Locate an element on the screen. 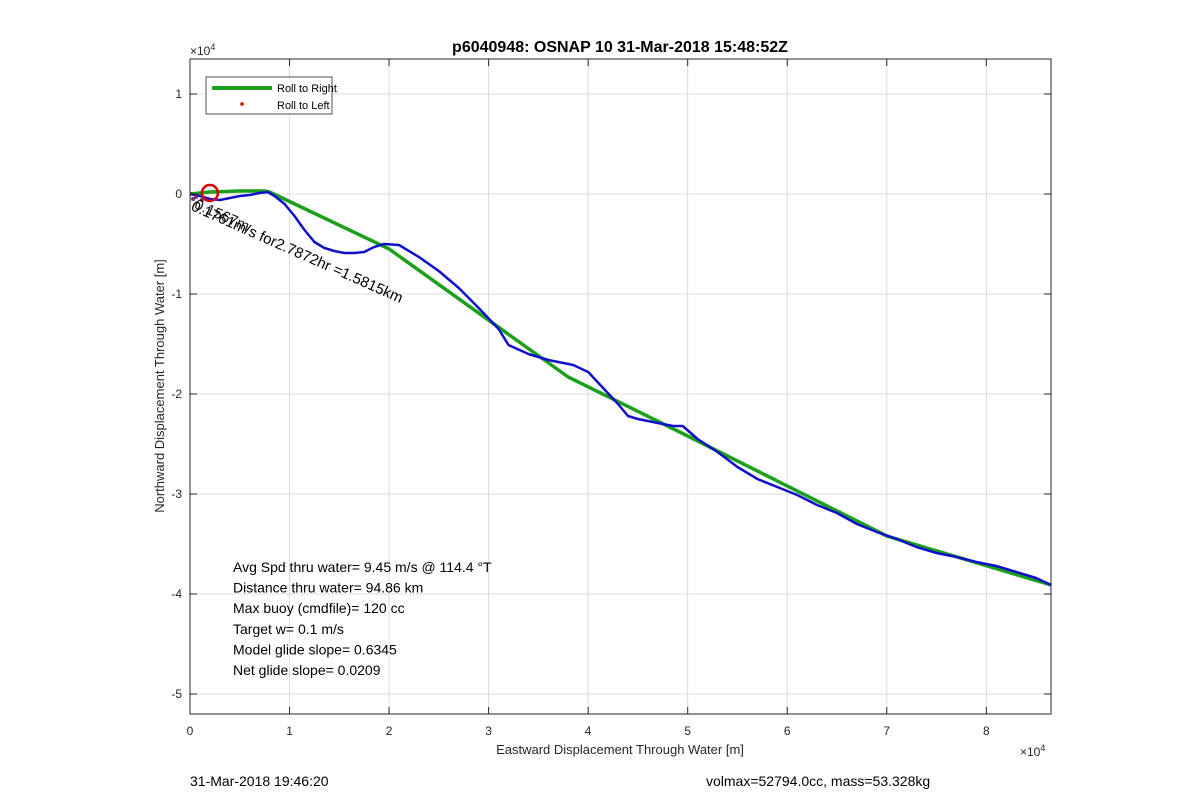 This screenshot has height=804, width=1200. stats-line: Max buoy (cmdfile)= 120 cc is located at coordinates (319, 608).